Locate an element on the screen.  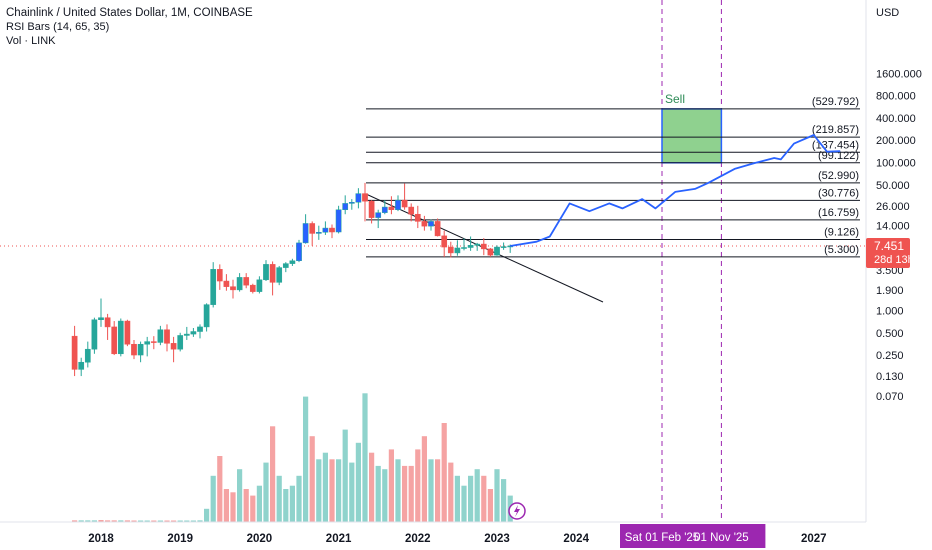
indicator-rsi-bars: RSI Bars (14, 65, 35) is located at coordinates (58, 27).